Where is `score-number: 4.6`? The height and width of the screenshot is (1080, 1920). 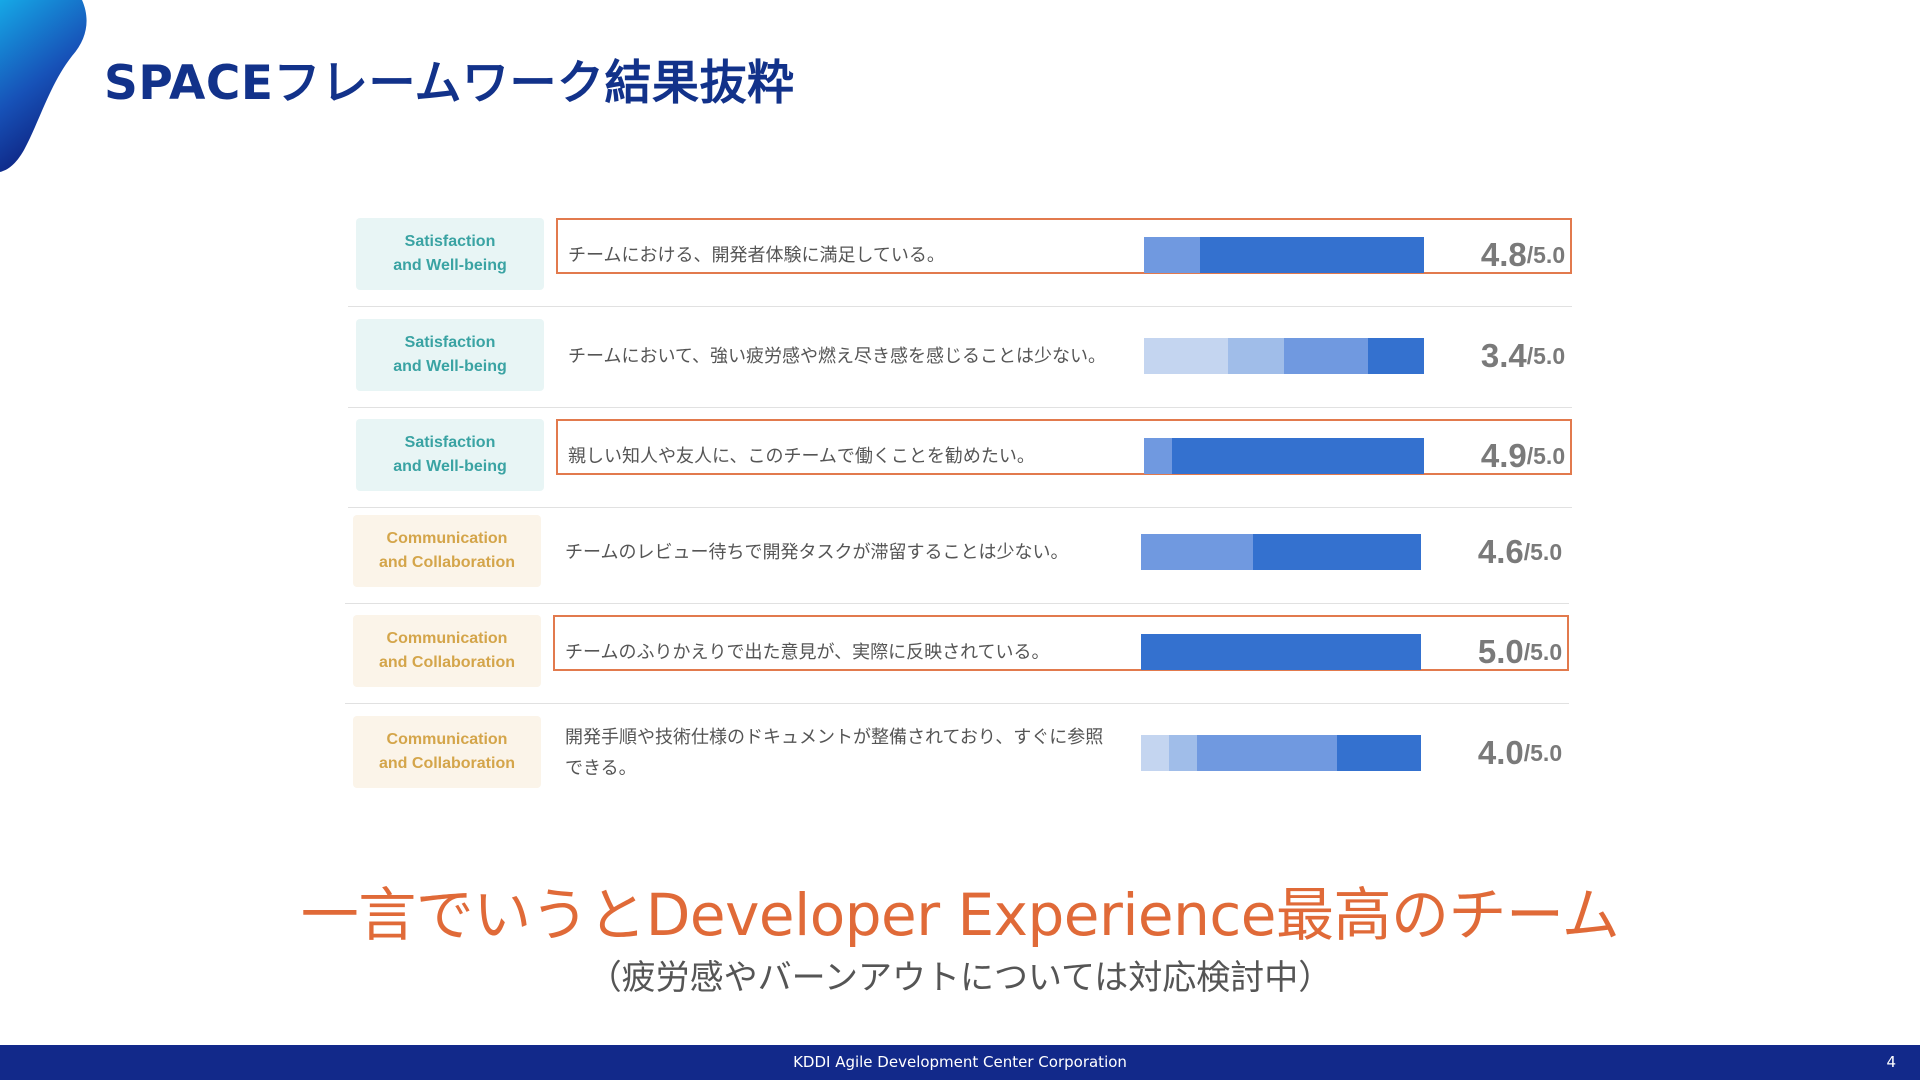 score-number: 4.6 is located at coordinates (1500, 551).